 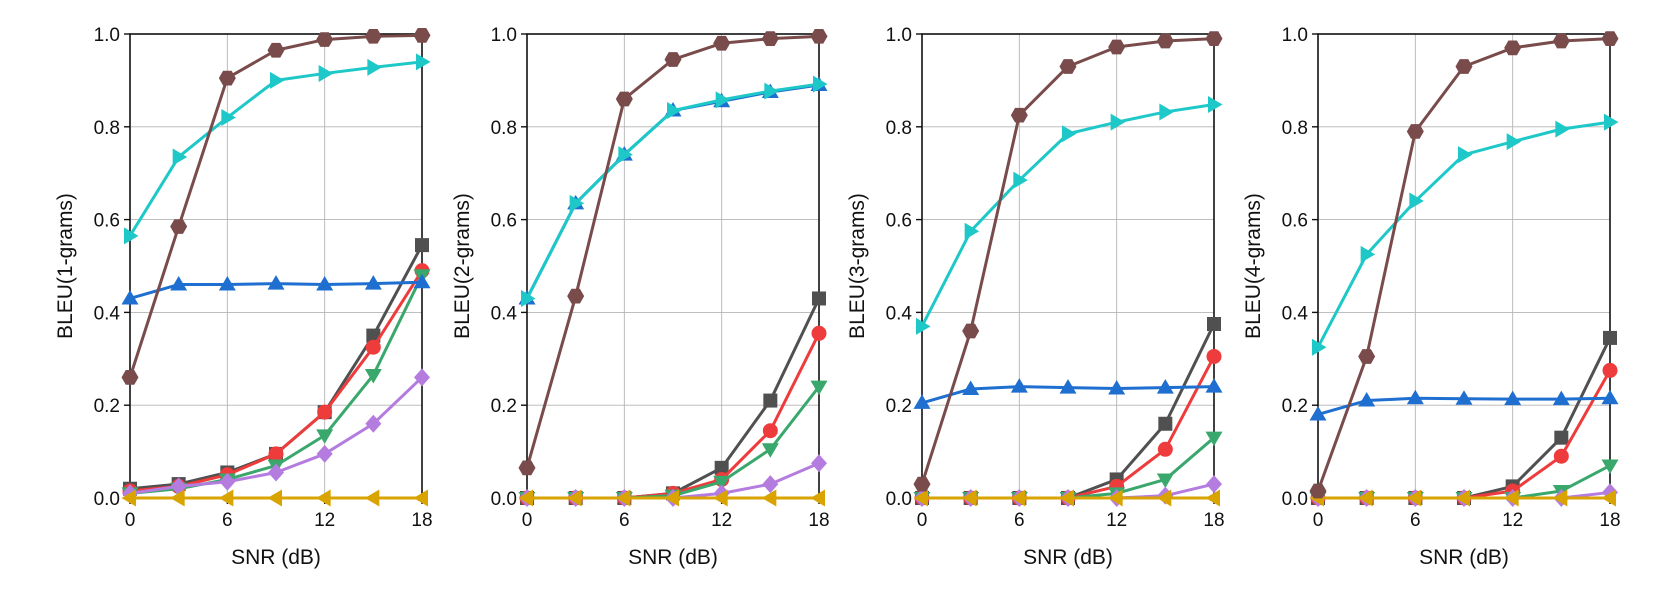 I want to click on series-line-triangle-right, so click(x=275, y=148).